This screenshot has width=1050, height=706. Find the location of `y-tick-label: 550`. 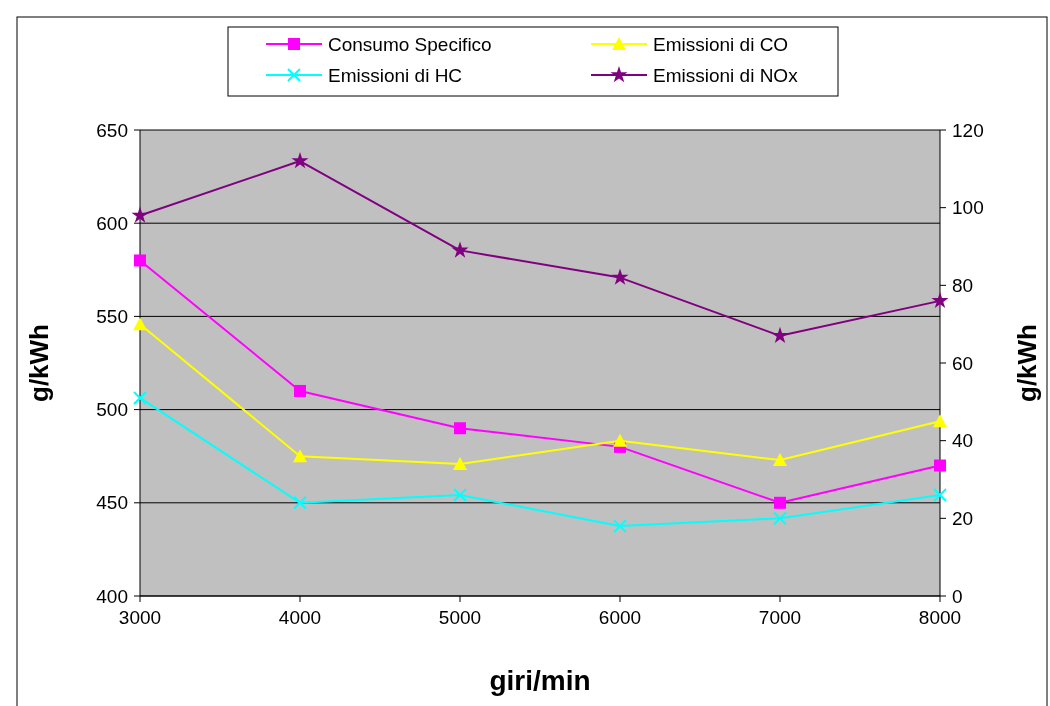

y-tick-label: 550 is located at coordinates (112, 317).